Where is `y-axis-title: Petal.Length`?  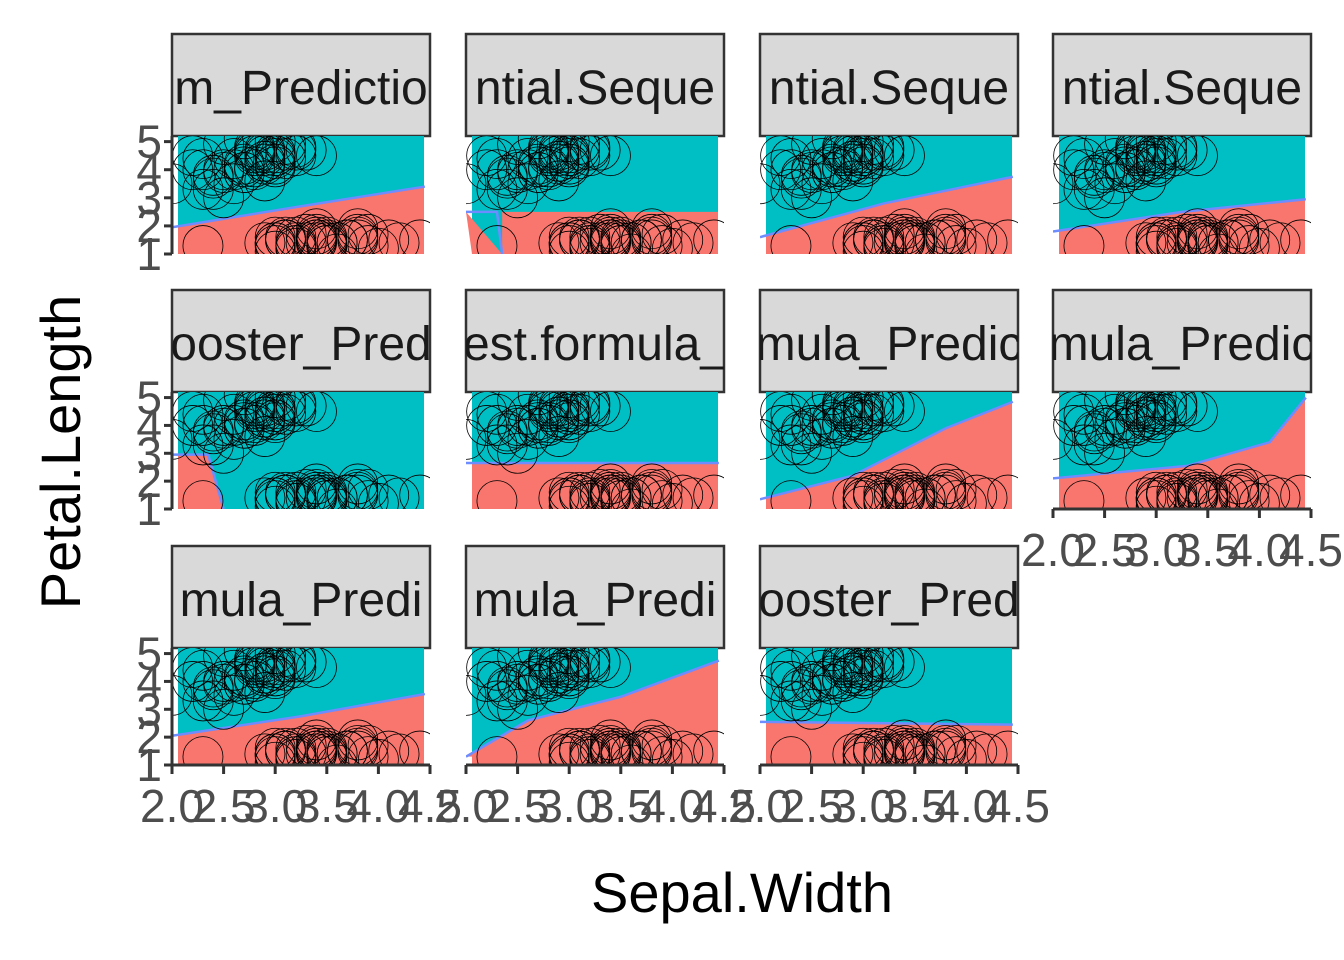
y-axis-title: Petal.Length is located at coordinates (60, 452).